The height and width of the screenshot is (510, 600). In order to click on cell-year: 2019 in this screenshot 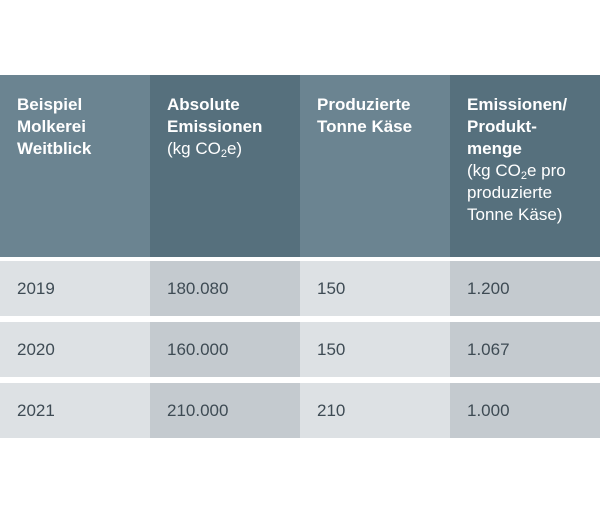, I will do `click(75, 288)`.